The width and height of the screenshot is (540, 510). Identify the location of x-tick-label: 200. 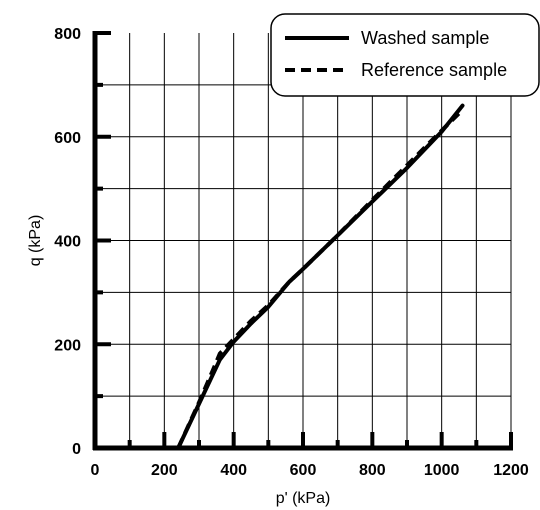
(164, 470).